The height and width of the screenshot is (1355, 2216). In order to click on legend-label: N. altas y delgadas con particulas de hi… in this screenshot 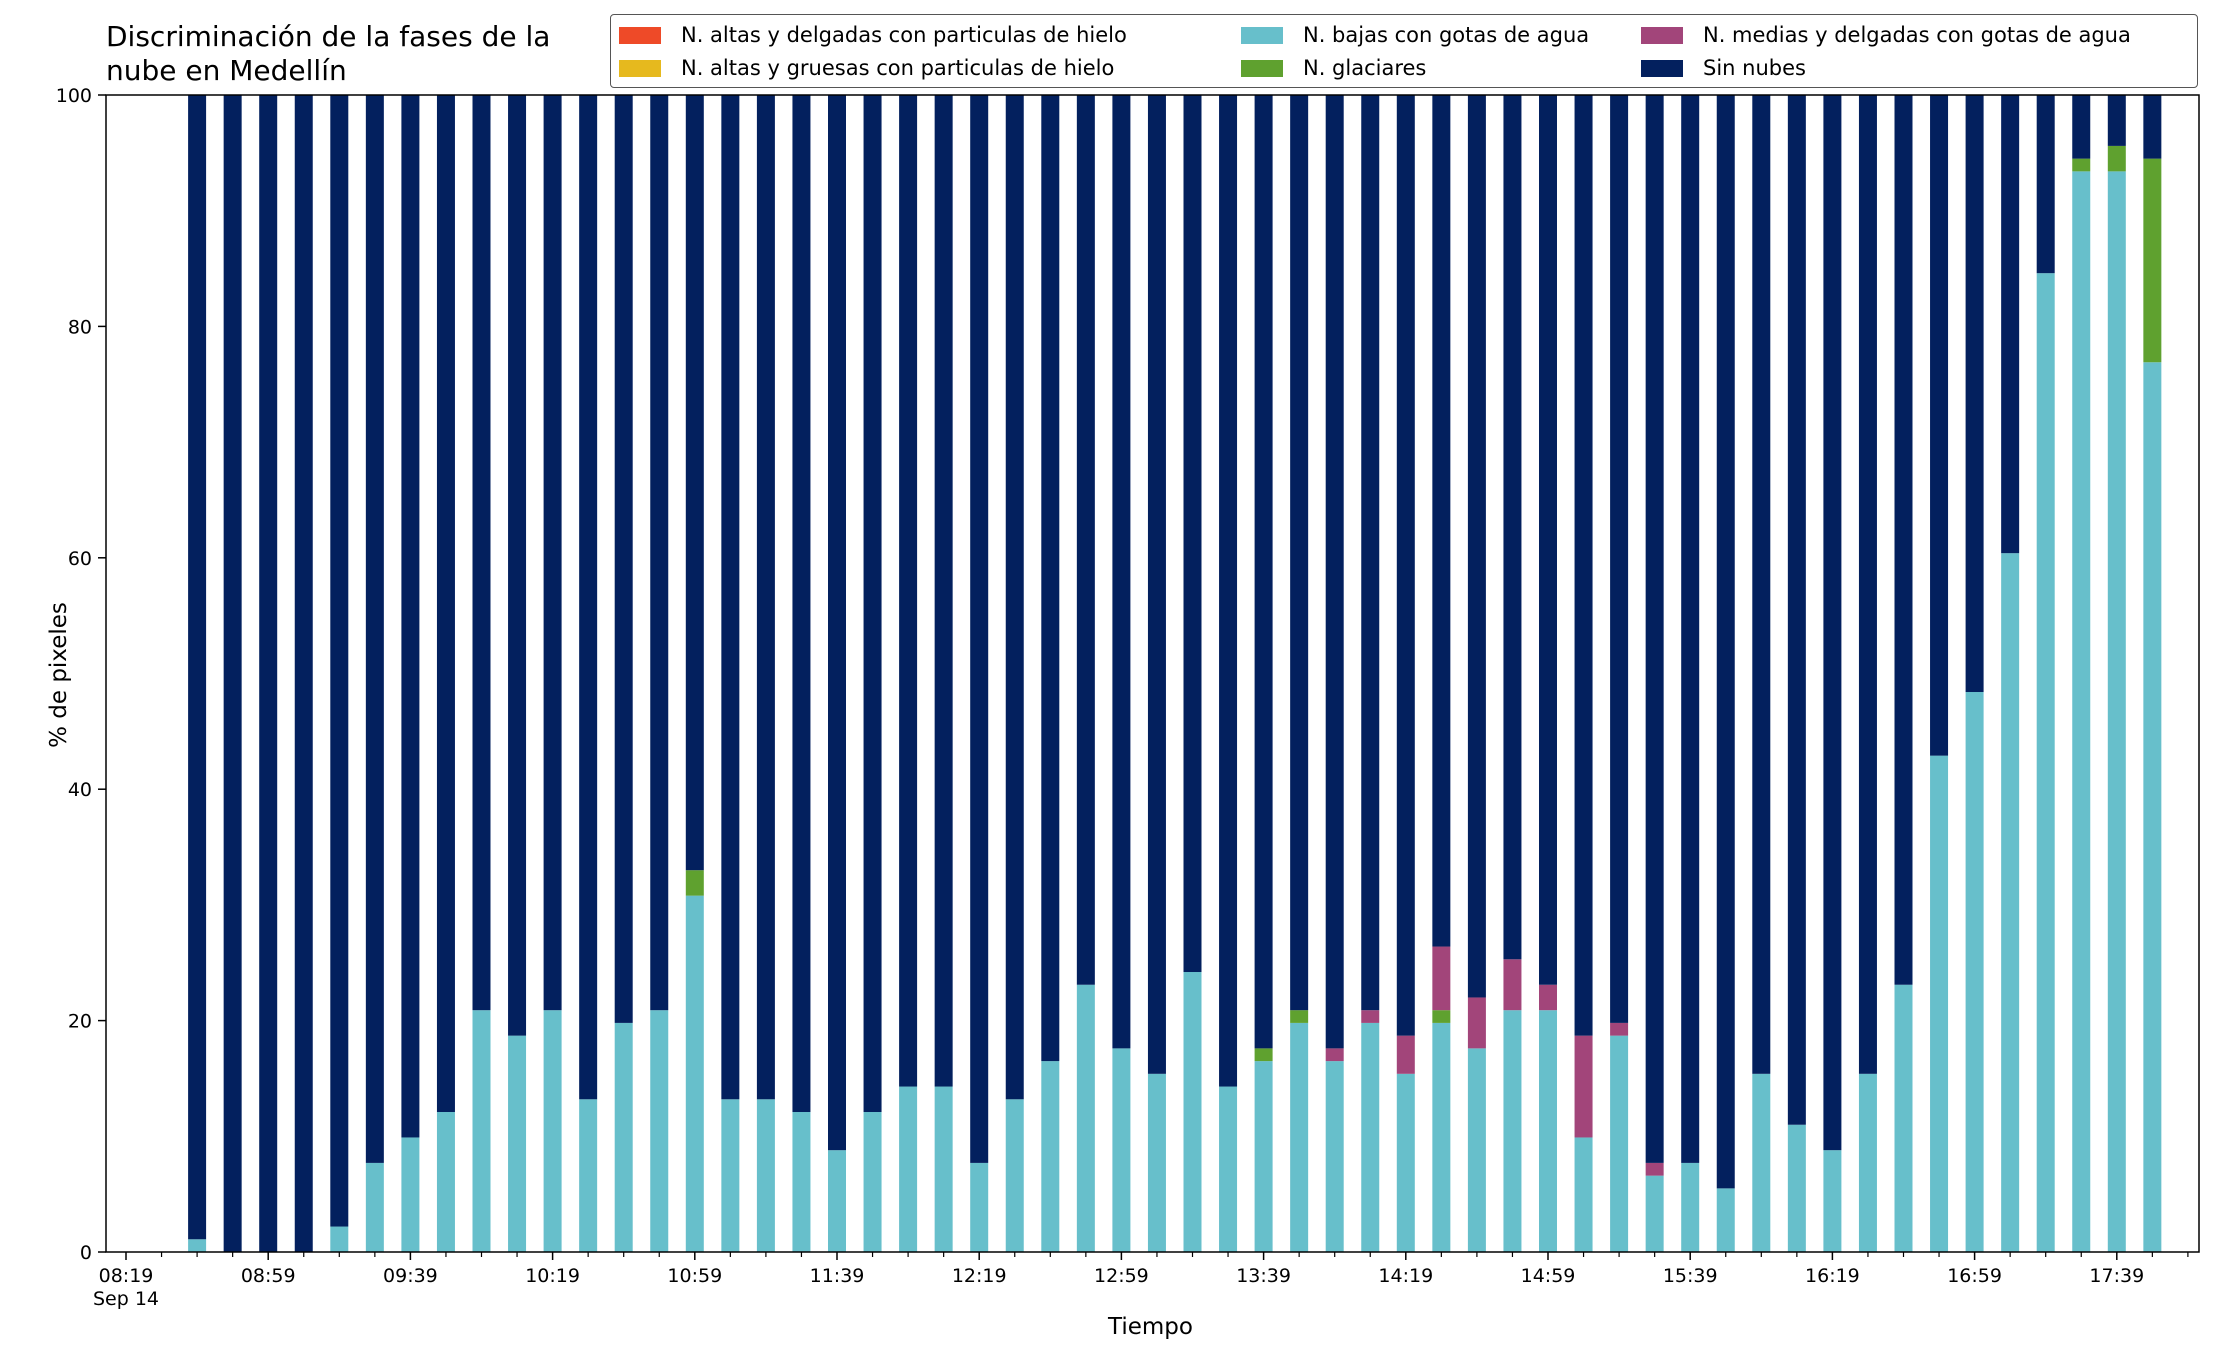, I will do `click(904, 35)`.